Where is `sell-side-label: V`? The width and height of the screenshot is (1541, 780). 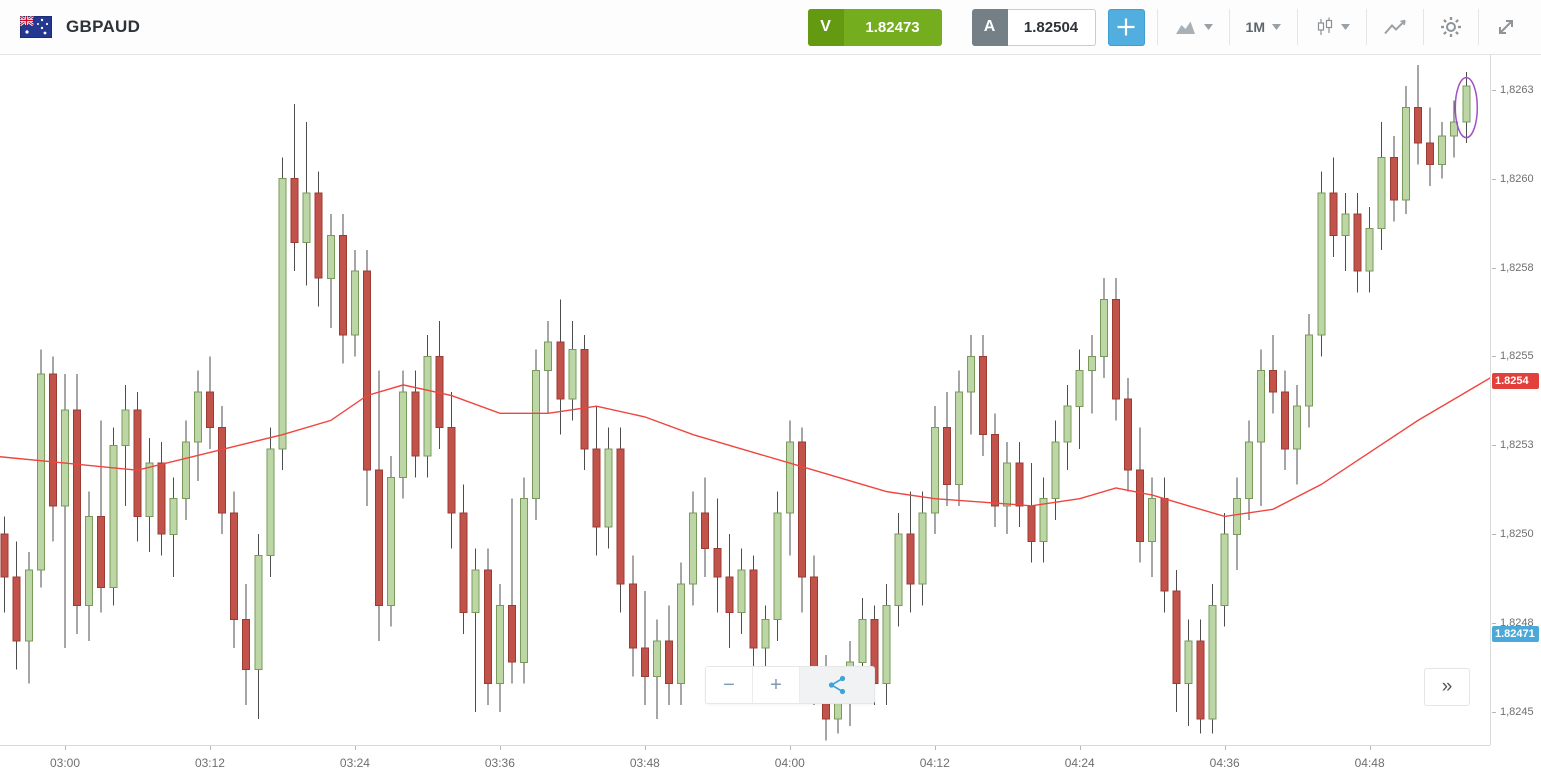
sell-side-label: V is located at coordinates (825, 27).